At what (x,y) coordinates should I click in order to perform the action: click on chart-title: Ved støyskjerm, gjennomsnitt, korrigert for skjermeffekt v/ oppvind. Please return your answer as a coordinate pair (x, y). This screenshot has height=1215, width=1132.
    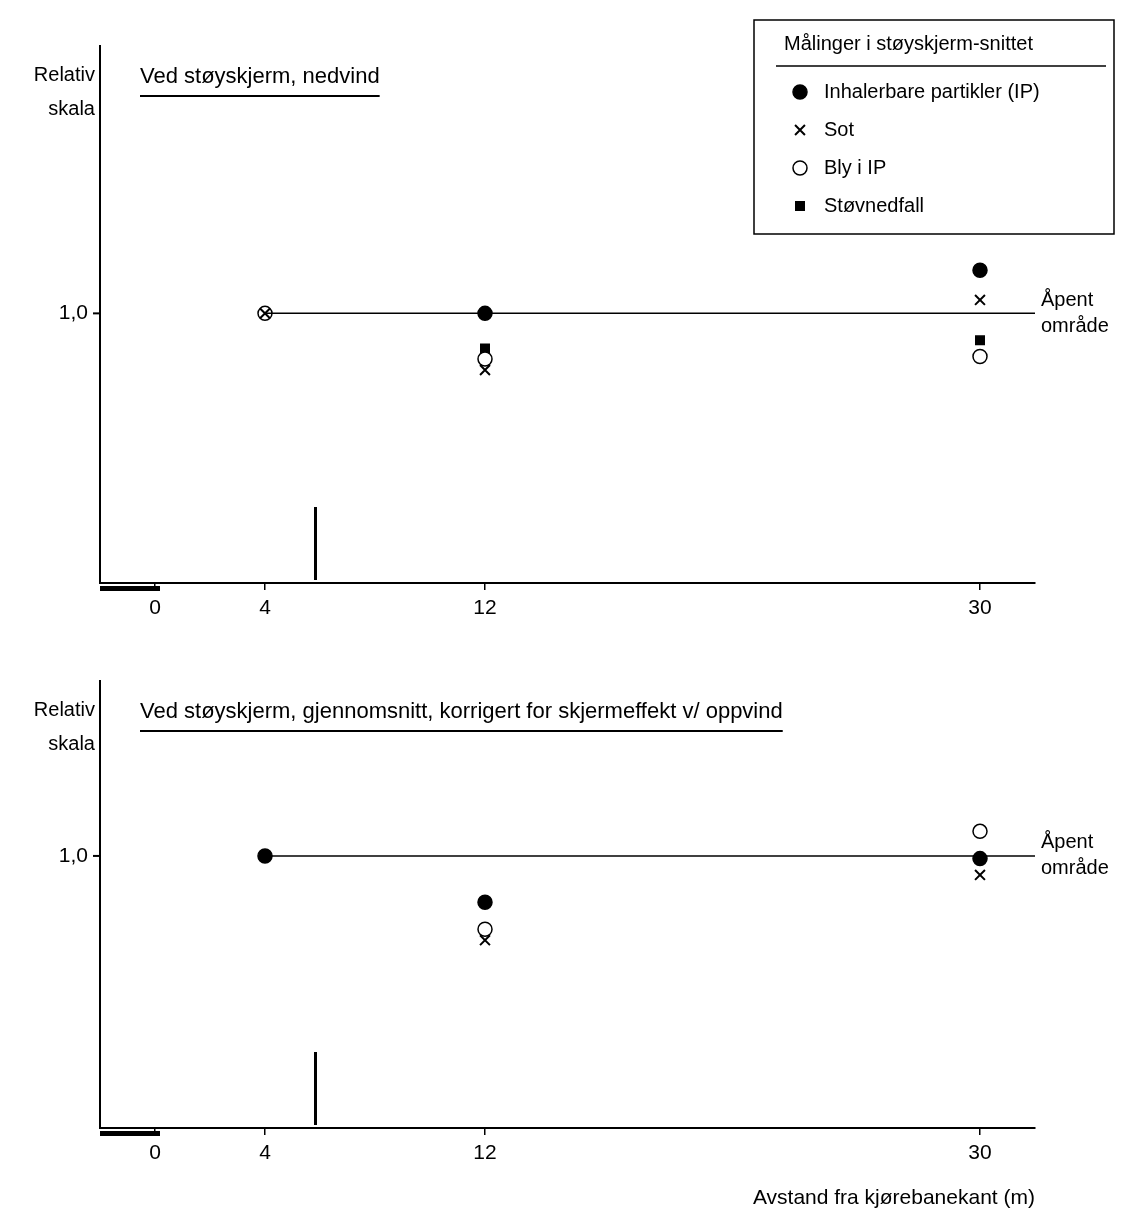
    Looking at the image, I should click on (461, 710).